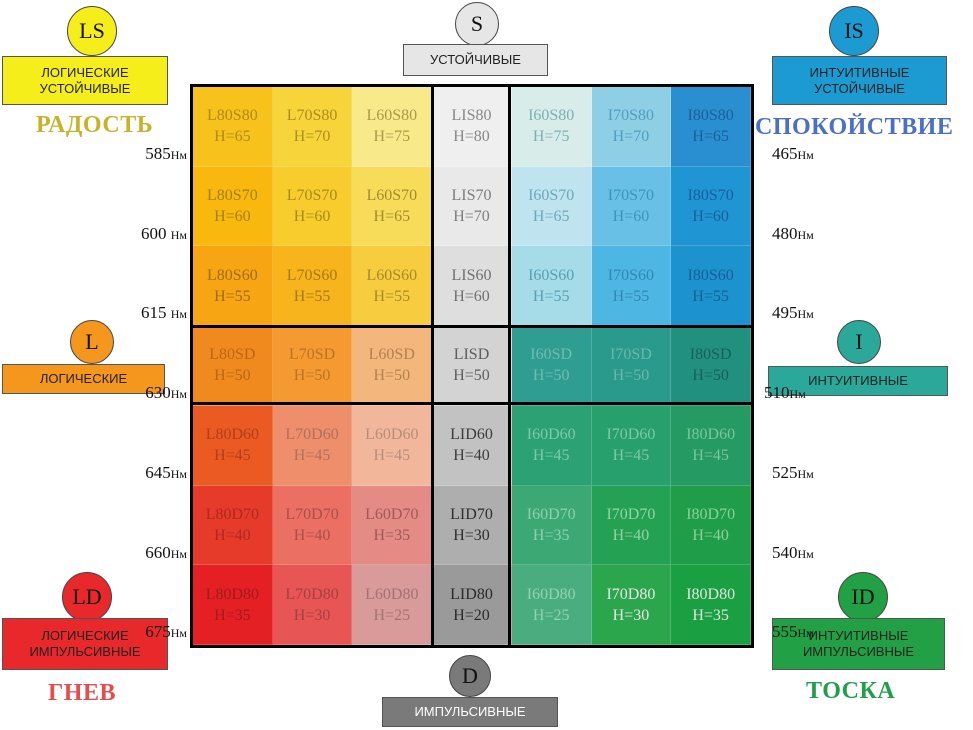 The width and height of the screenshot is (973, 730). I want to click on grid-divider, so click(472, 403).